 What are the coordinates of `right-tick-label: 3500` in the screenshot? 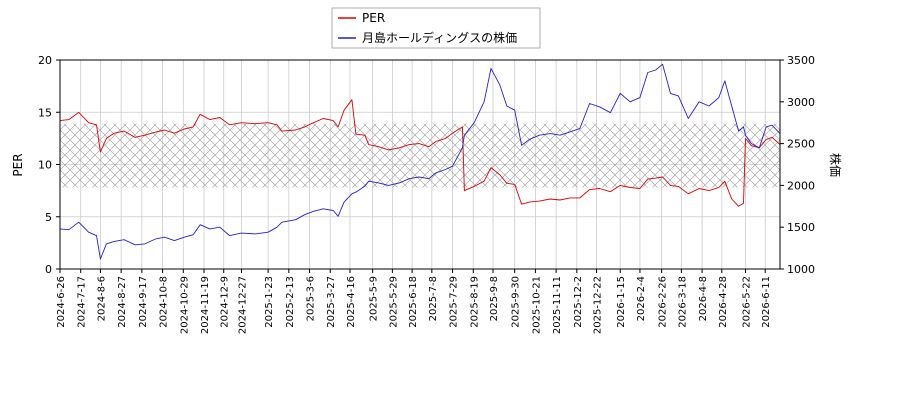 It's located at (801, 60).